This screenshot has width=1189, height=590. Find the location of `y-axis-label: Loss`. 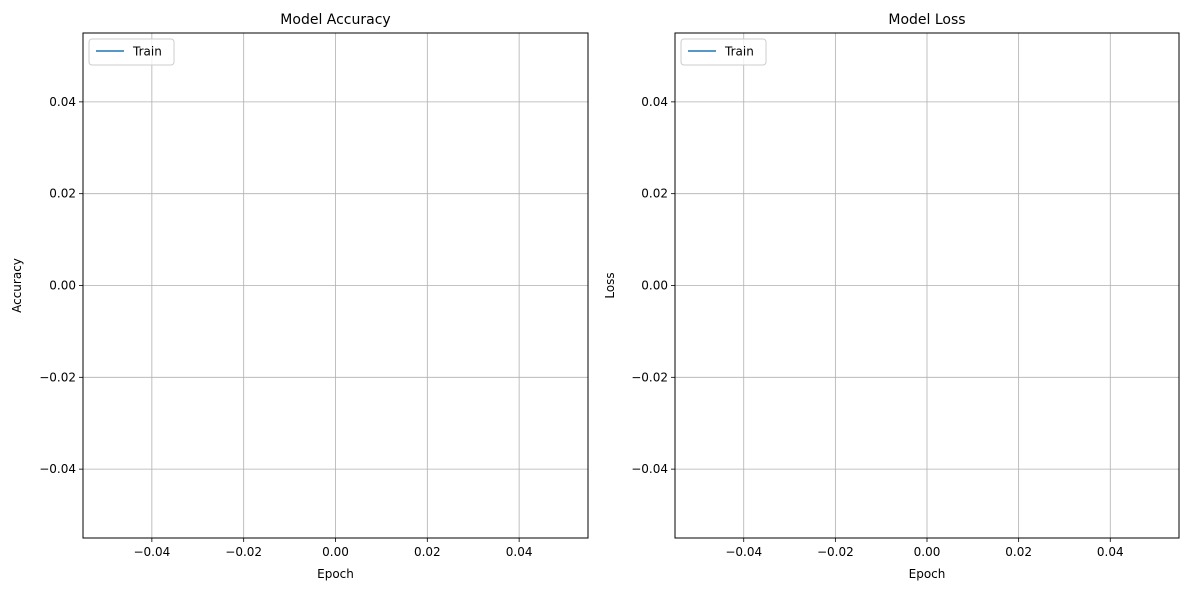

y-axis-label: Loss is located at coordinates (610, 285).